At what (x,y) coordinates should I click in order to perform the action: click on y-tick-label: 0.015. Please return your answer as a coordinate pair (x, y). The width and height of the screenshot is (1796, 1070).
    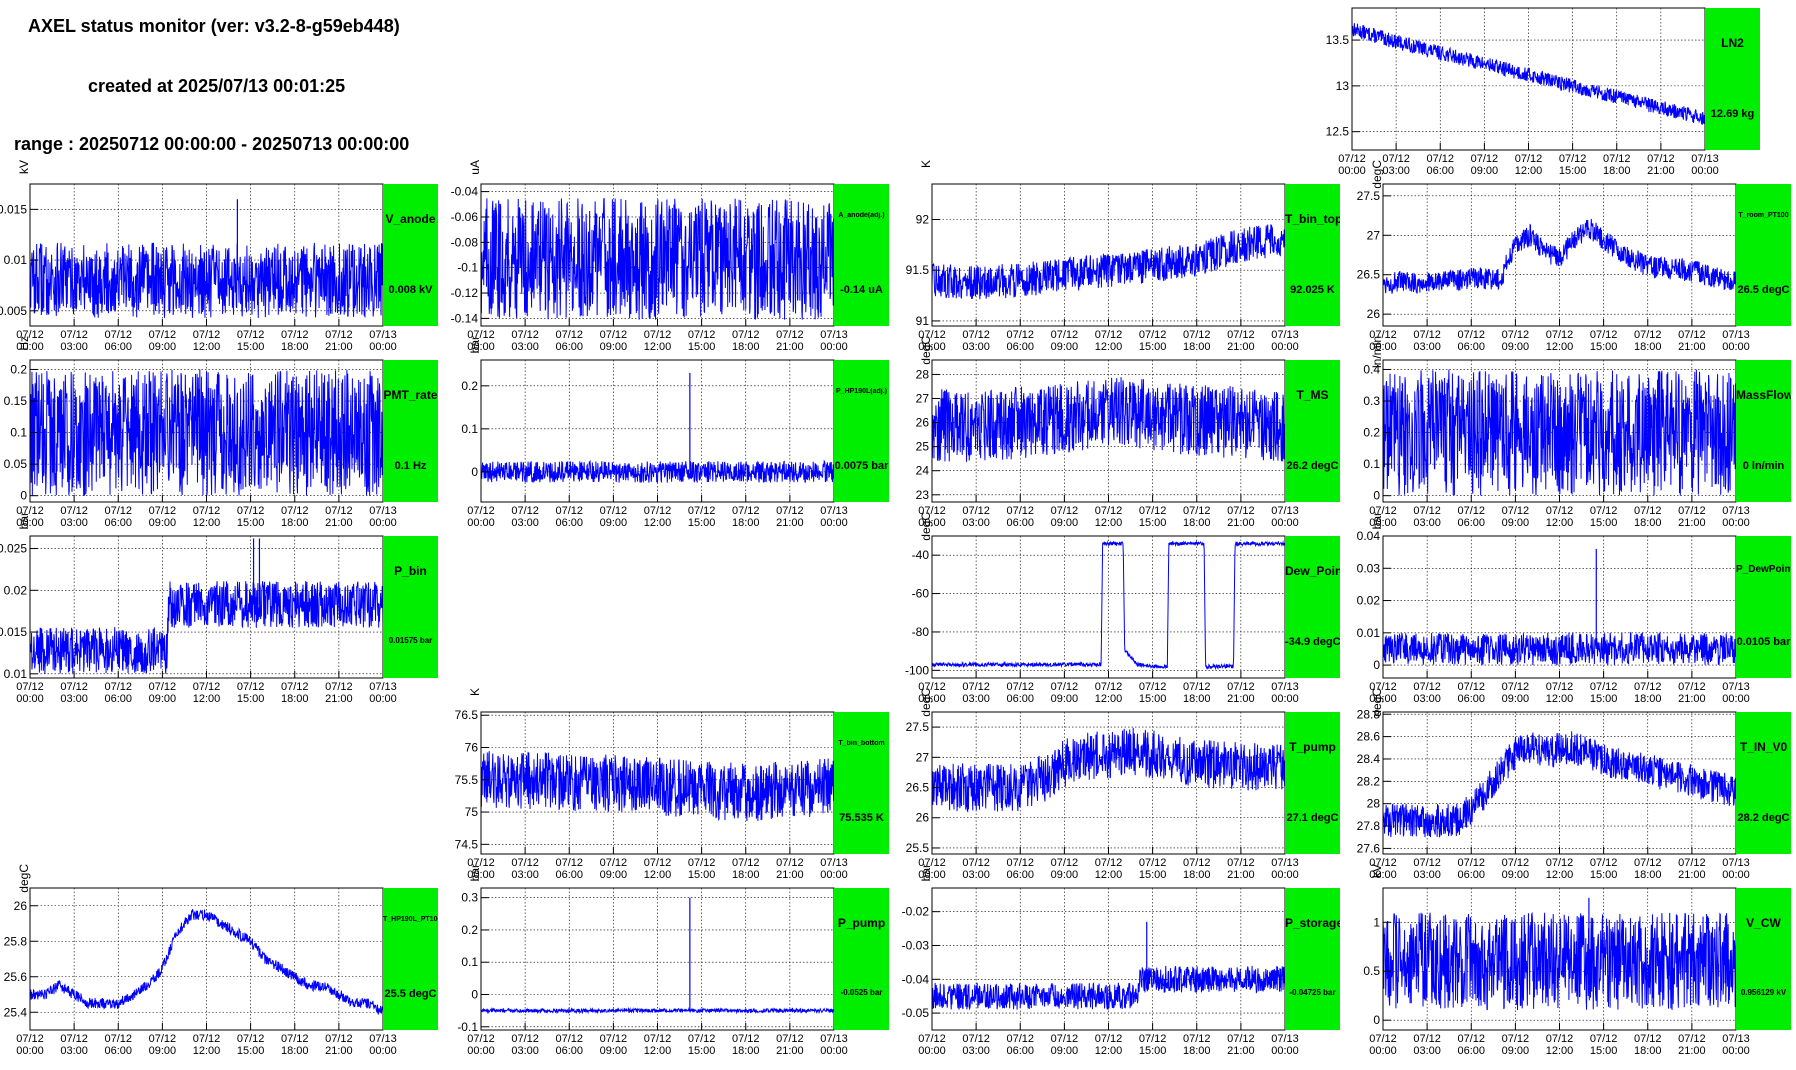
    Looking at the image, I should click on (13, 209).